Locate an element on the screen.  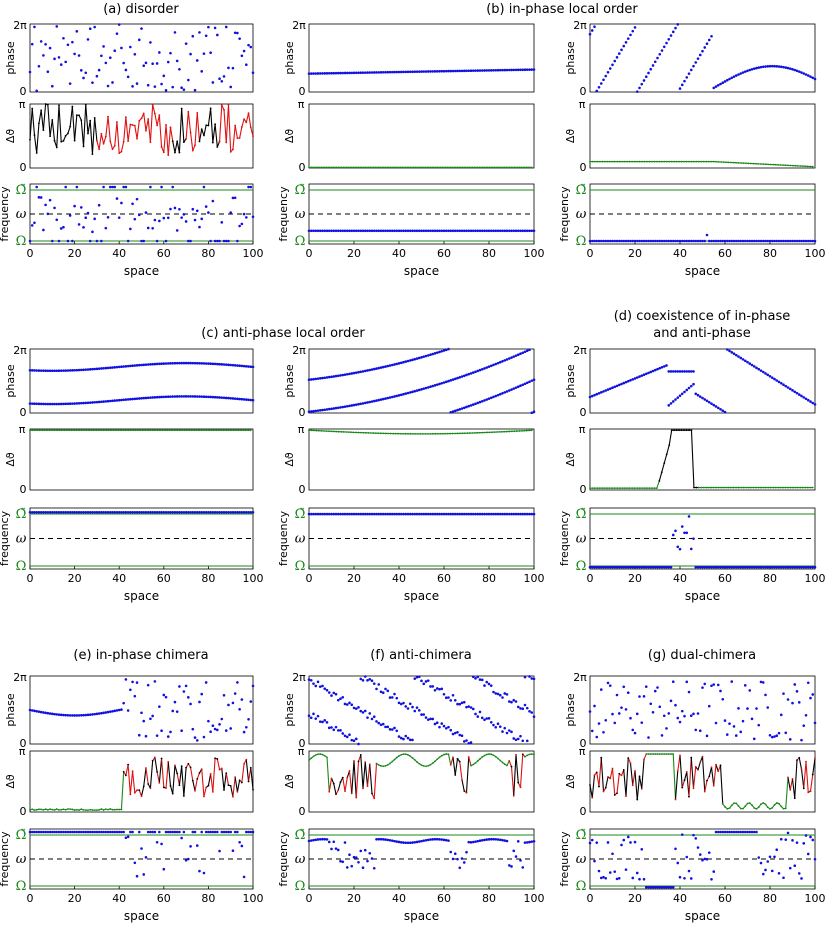
dtheta-label: Δϑ is located at coordinates (10, 459).